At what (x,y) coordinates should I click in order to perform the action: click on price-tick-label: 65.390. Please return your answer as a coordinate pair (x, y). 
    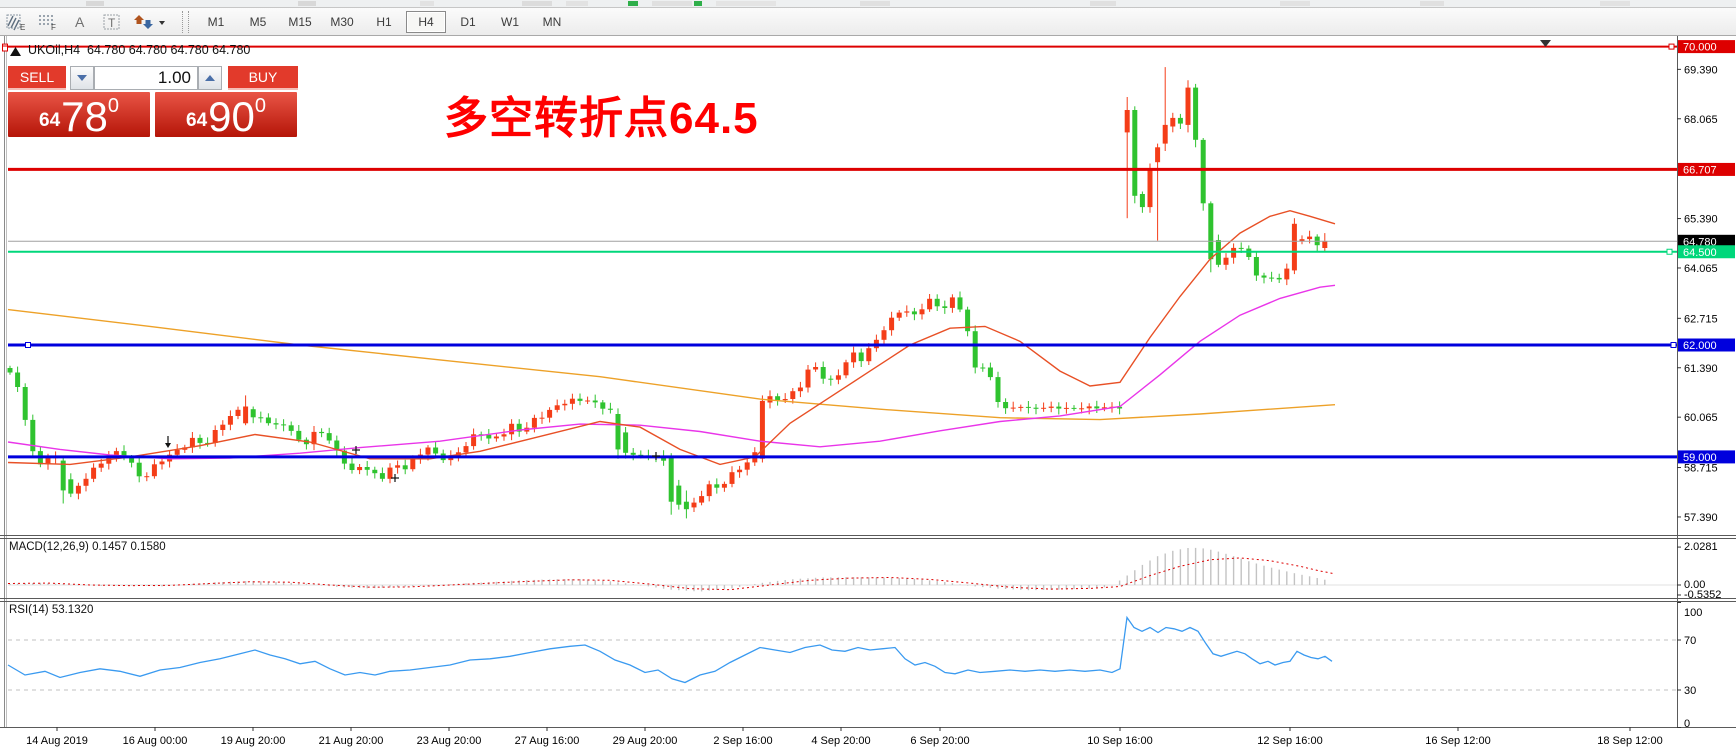
    Looking at the image, I should click on (1701, 220).